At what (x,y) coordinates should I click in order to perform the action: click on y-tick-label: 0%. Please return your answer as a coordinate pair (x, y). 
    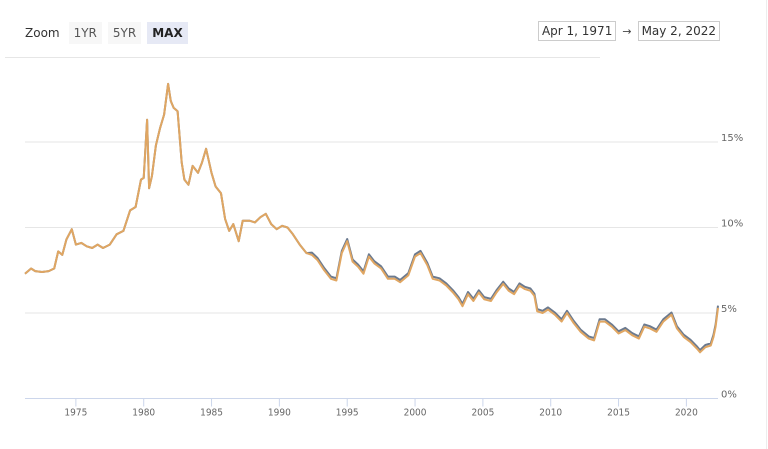
    Looking at the image, I should click on (729, 395).